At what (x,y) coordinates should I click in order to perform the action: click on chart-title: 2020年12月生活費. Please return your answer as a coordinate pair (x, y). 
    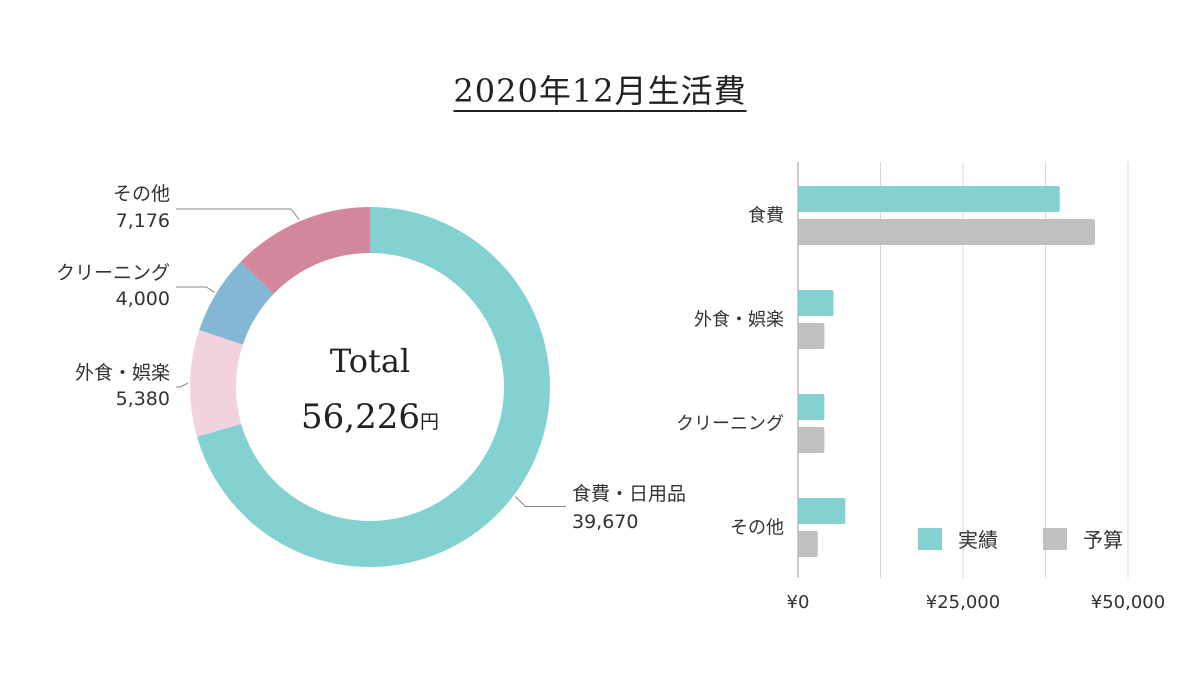
    Looking at the image, I should click on (600, 91).